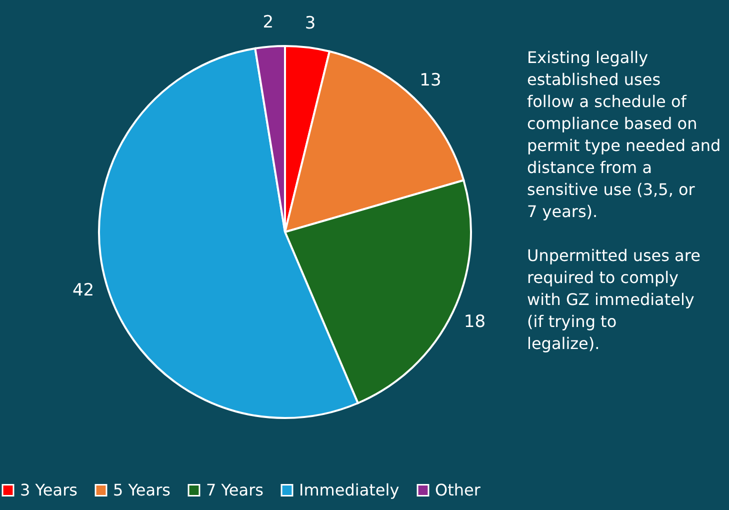 Image resolution: width=729 pixels, height=510 pixels. I want to click on data-label: 42, so click(83, 290).